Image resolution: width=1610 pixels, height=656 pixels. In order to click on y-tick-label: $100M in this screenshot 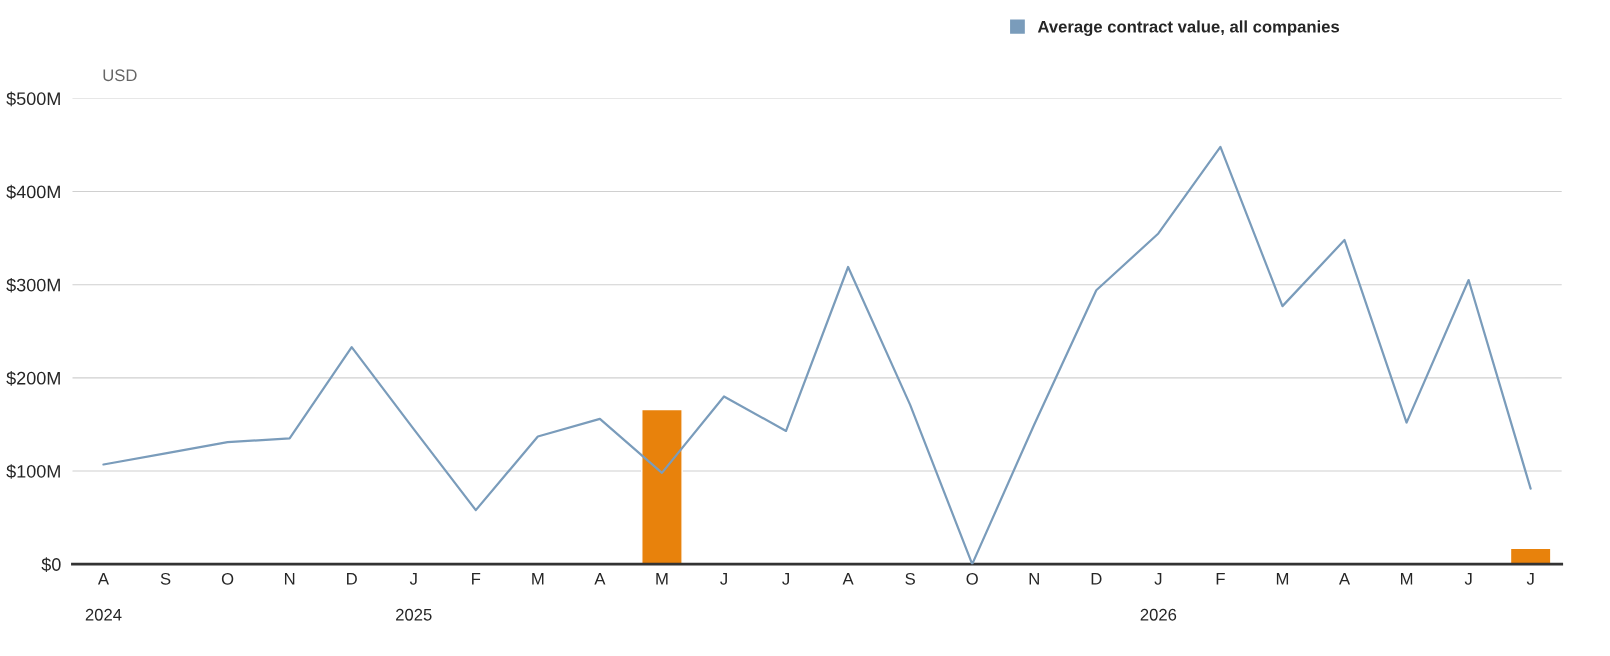, I will do `click(33, 471)`.